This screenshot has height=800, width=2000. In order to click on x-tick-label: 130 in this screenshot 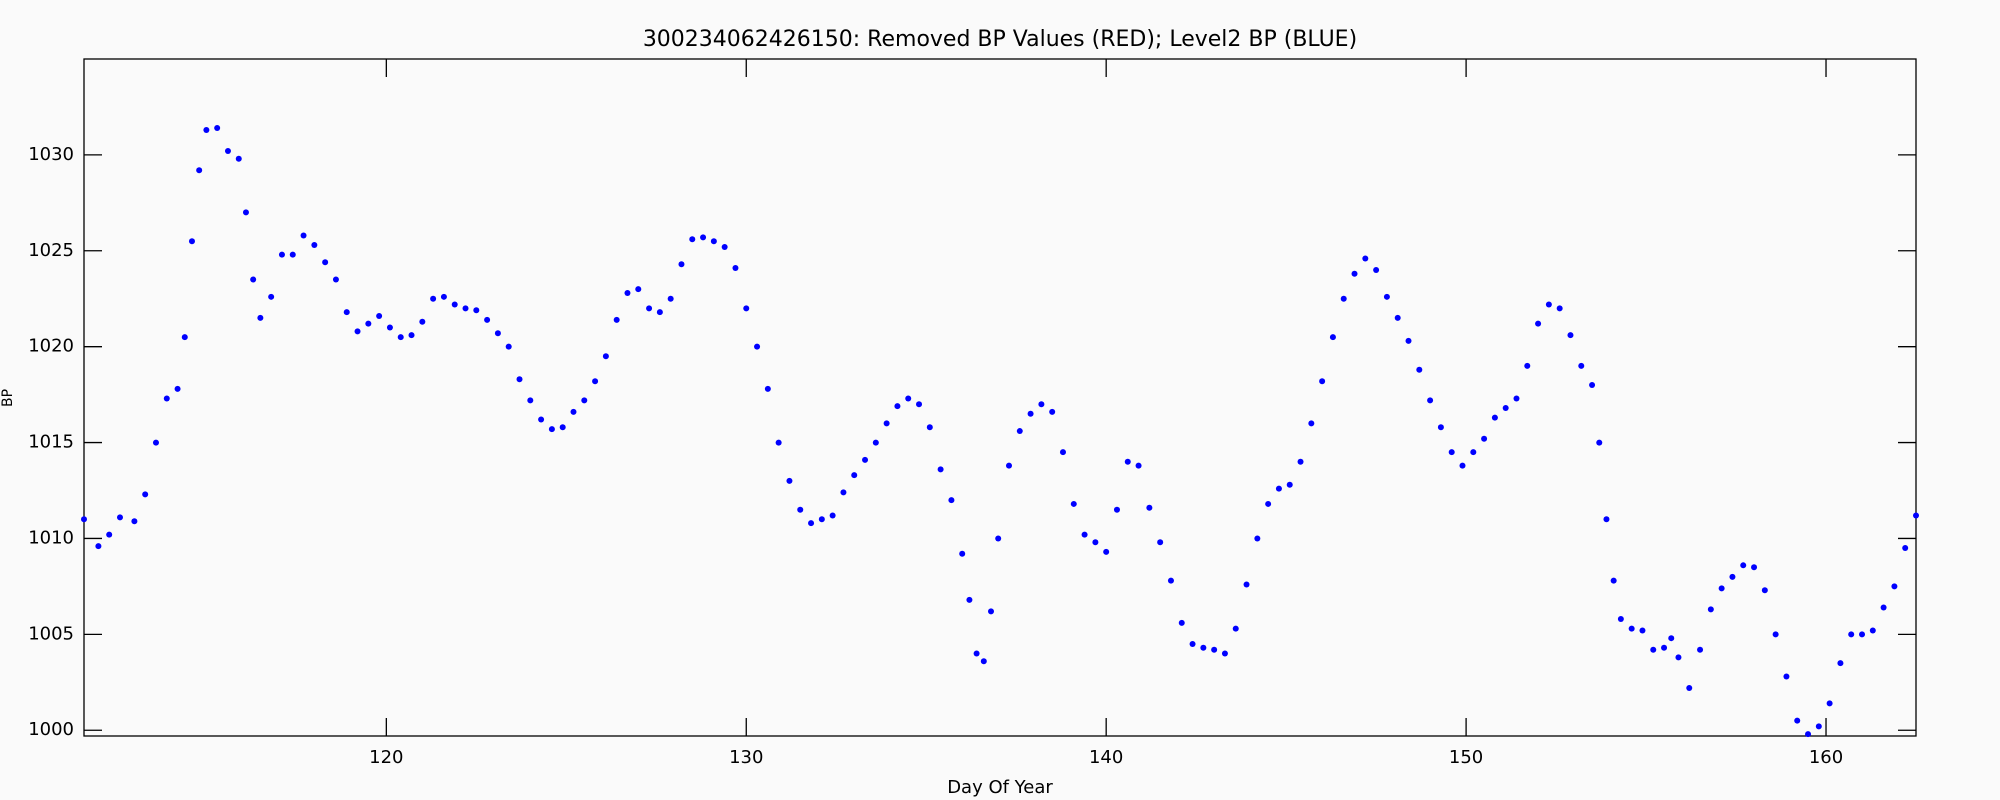, I will do `click(746, 757)`.